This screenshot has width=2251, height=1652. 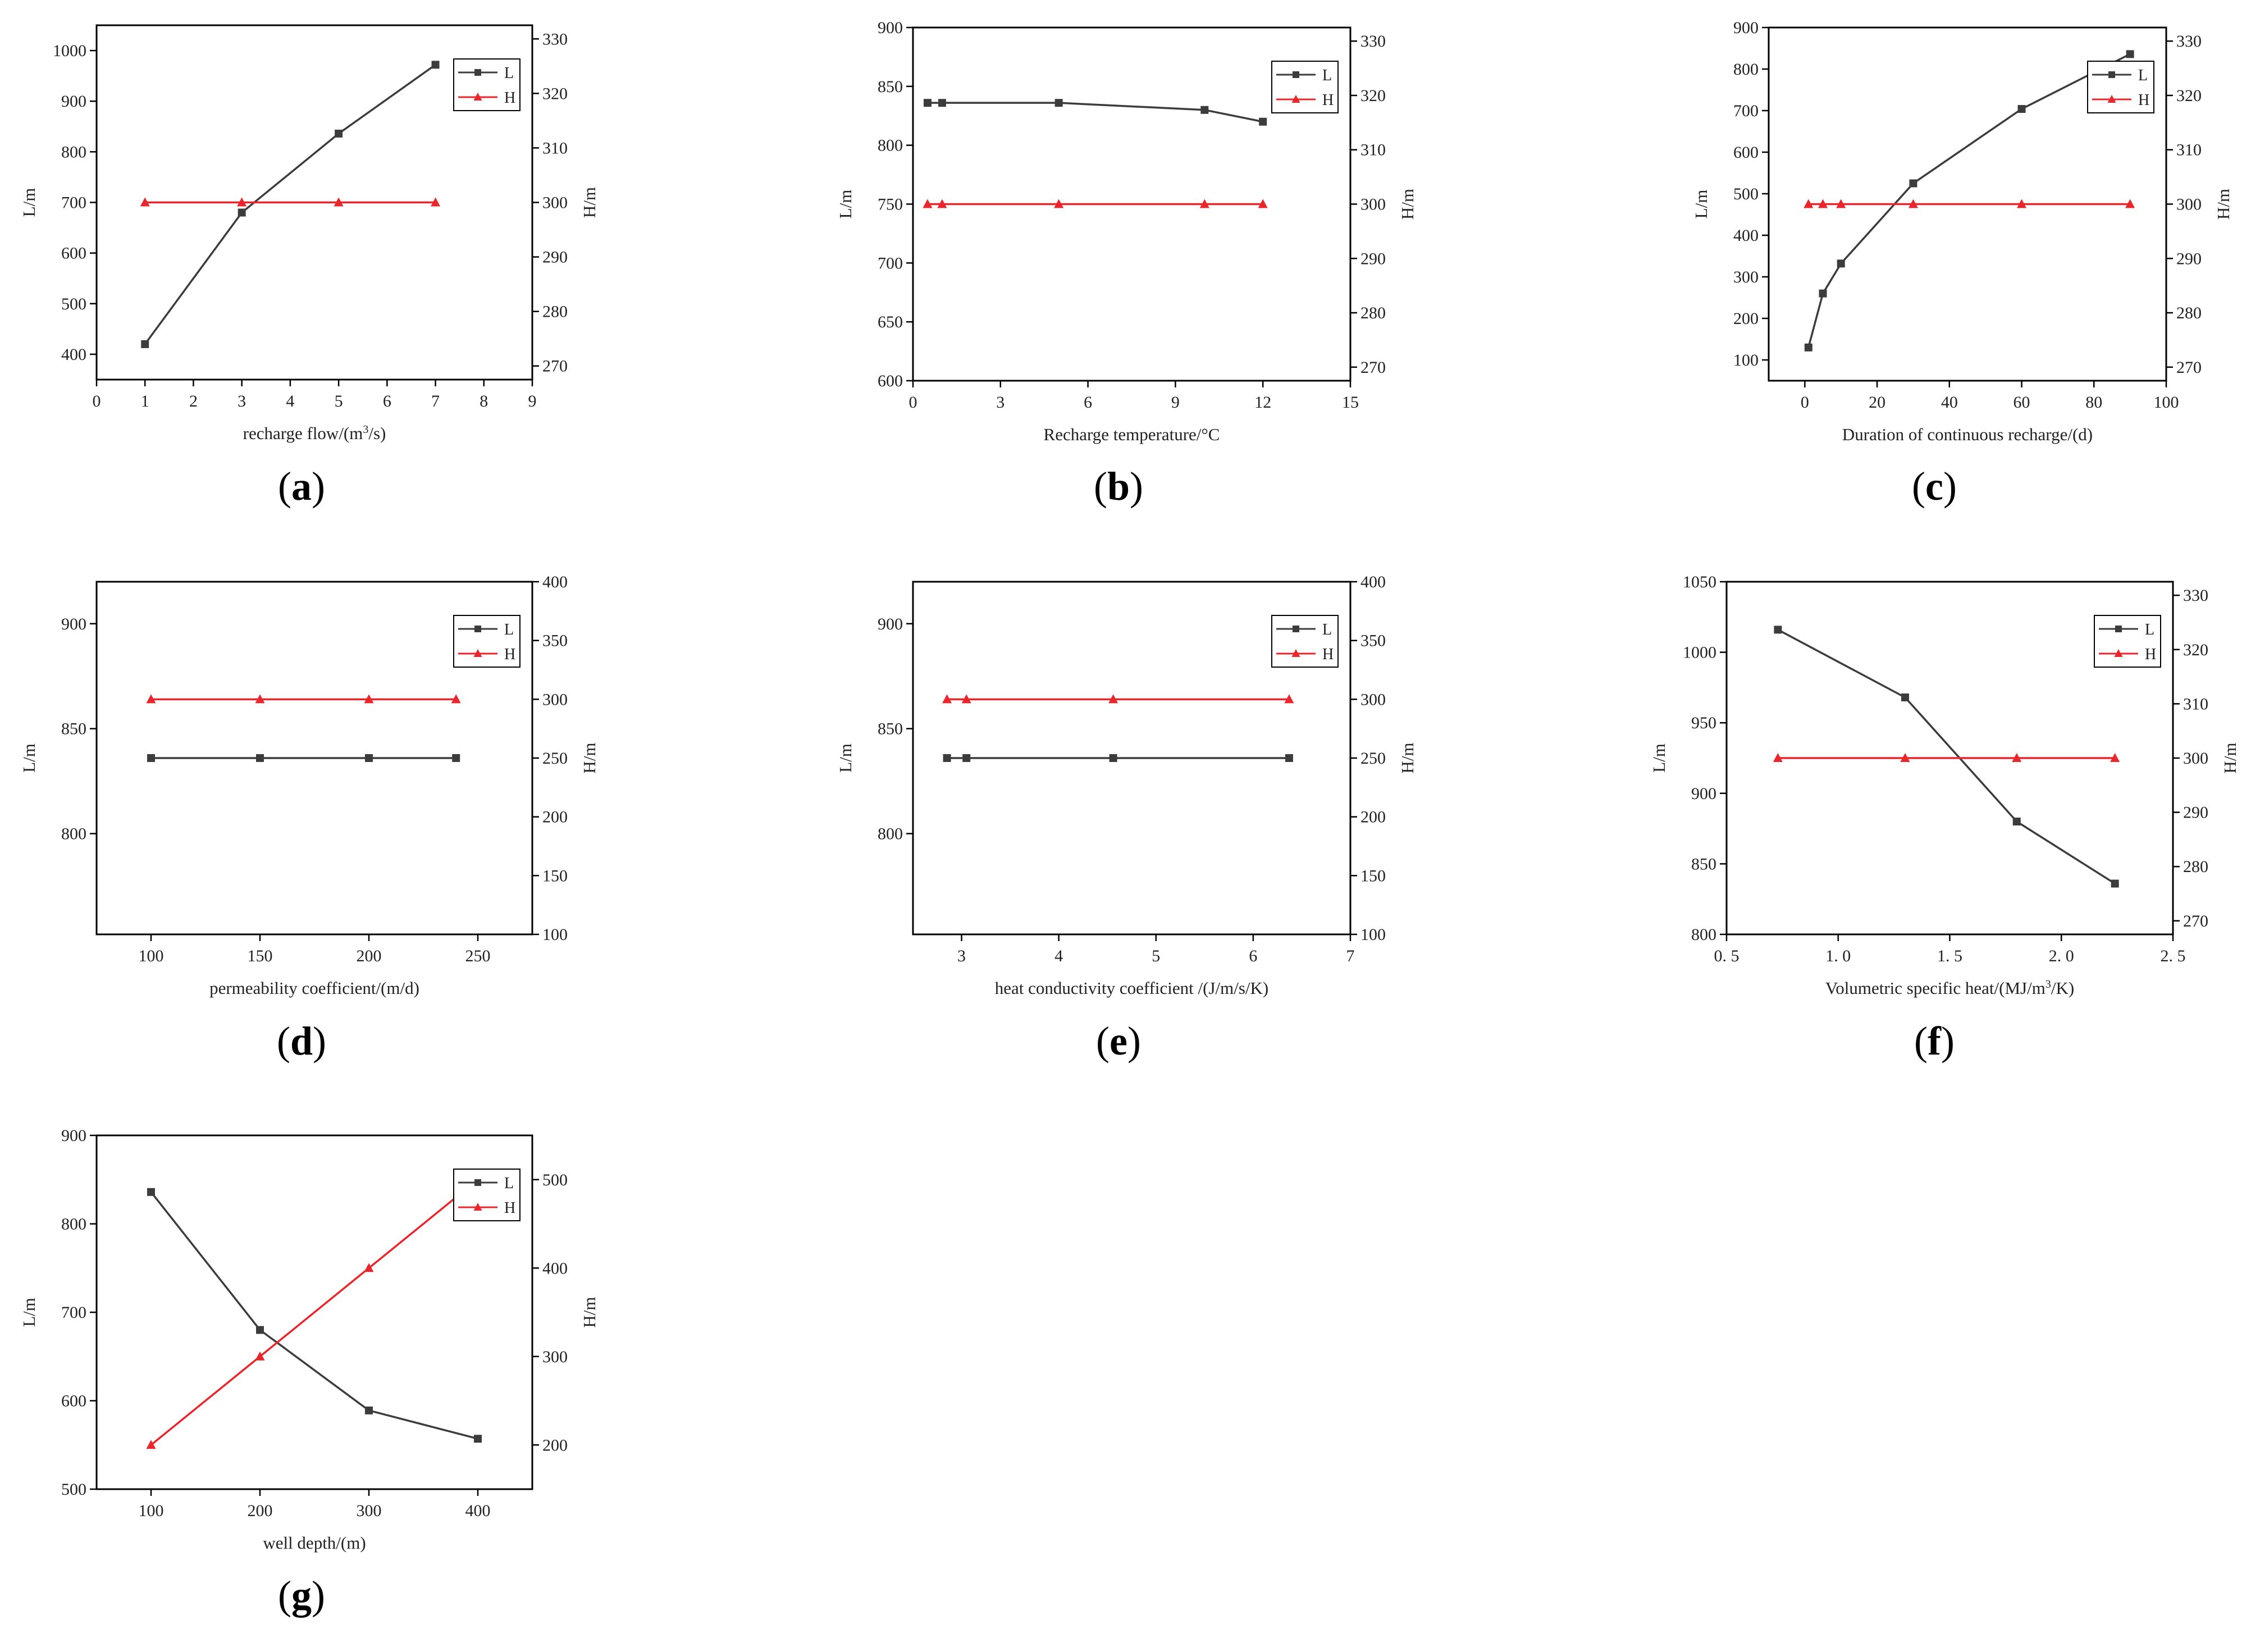 I want to click on y2-tick-label: 330, so click(x=2189, y=41).